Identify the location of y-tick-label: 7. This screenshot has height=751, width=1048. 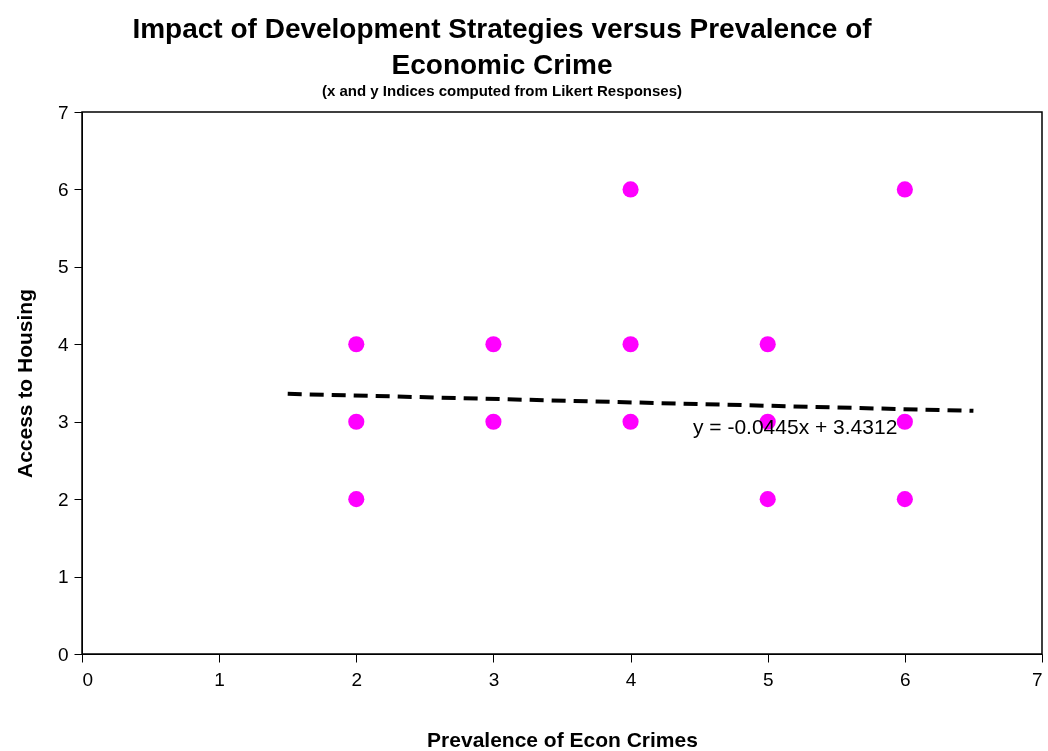
(63, 112).